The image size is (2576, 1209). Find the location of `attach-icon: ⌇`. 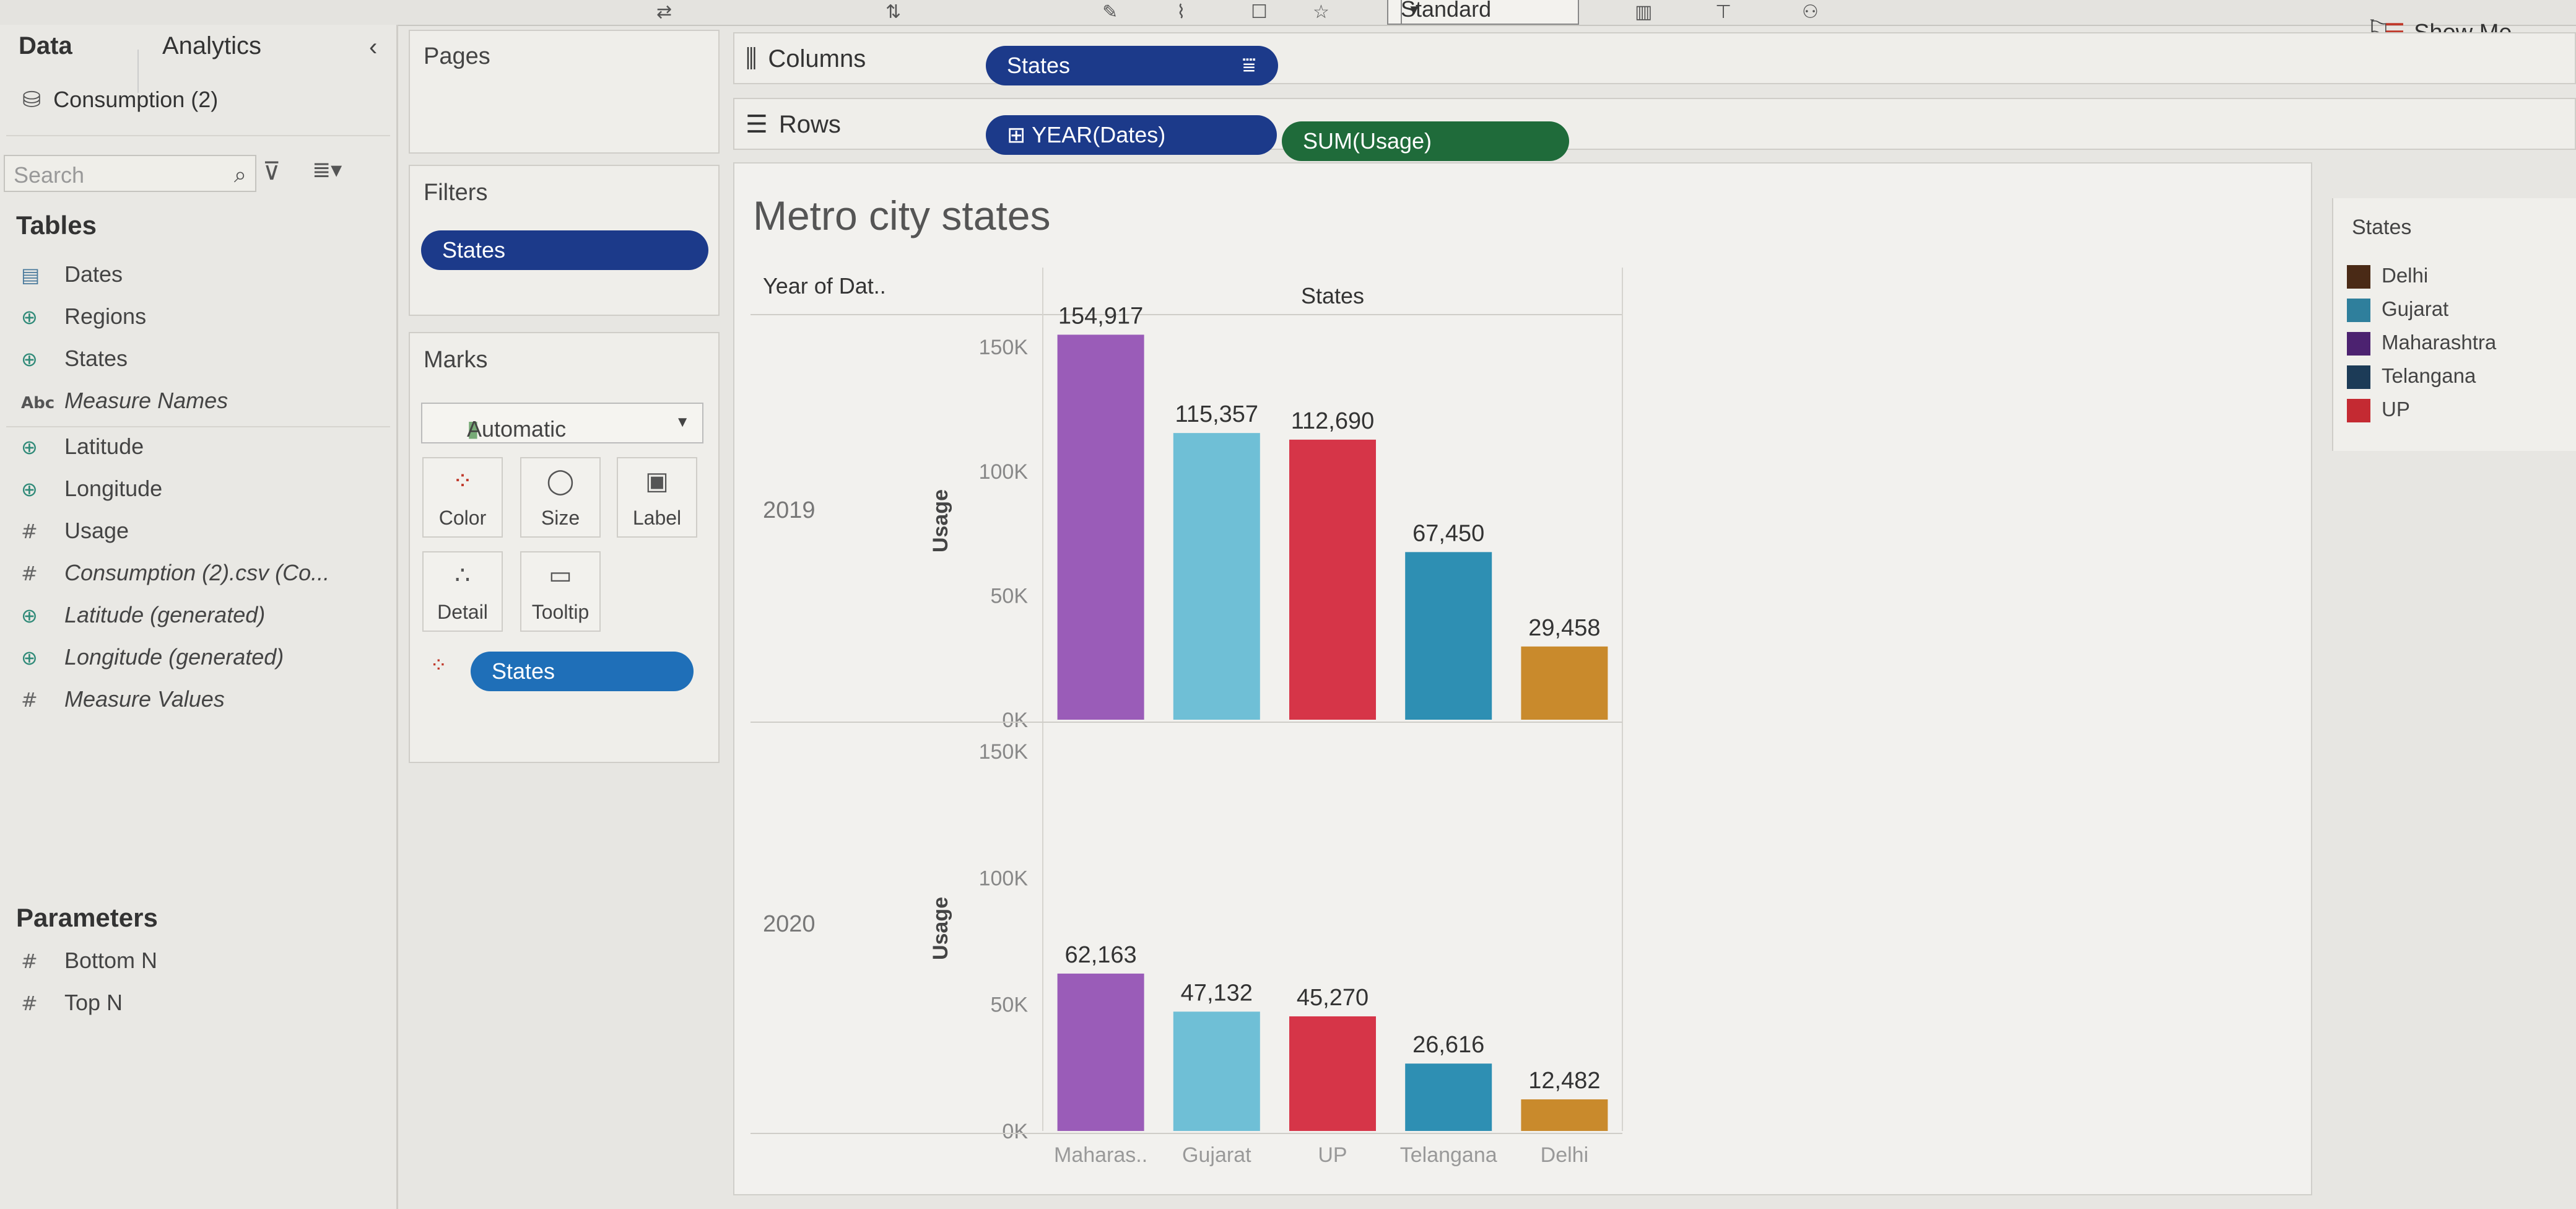

attach-icon: ⌇ is located at coordinates (1181, 12).